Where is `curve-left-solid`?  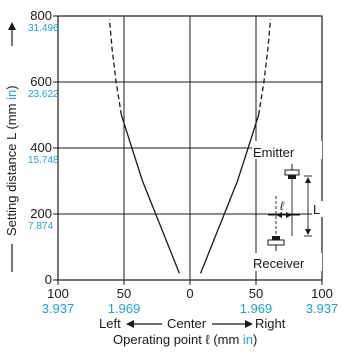 curve-left-solid is located at coordinates (150, 194).